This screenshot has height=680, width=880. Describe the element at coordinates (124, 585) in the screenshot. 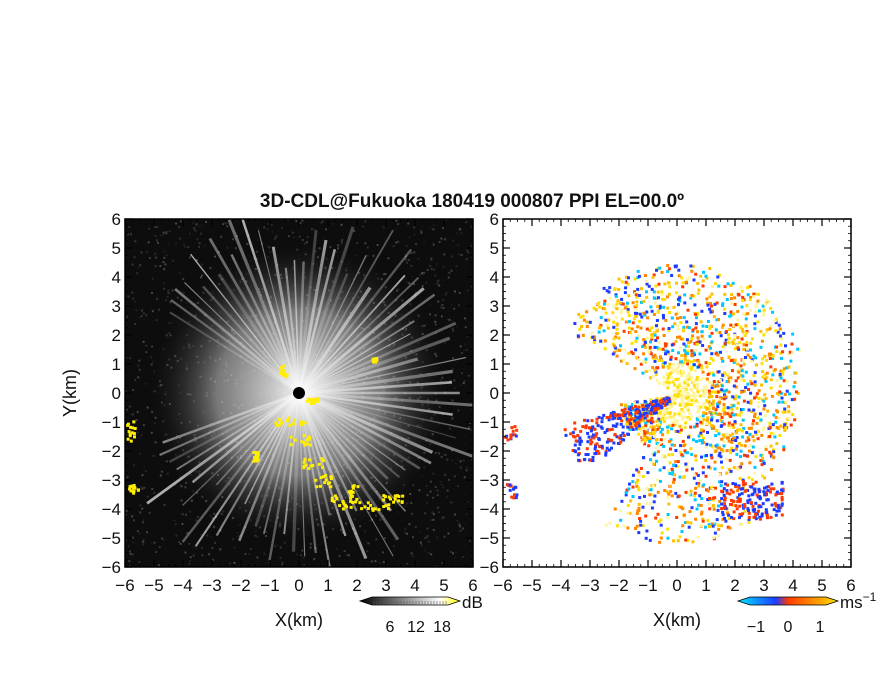

I see `x-tick-label: −6` at that location.